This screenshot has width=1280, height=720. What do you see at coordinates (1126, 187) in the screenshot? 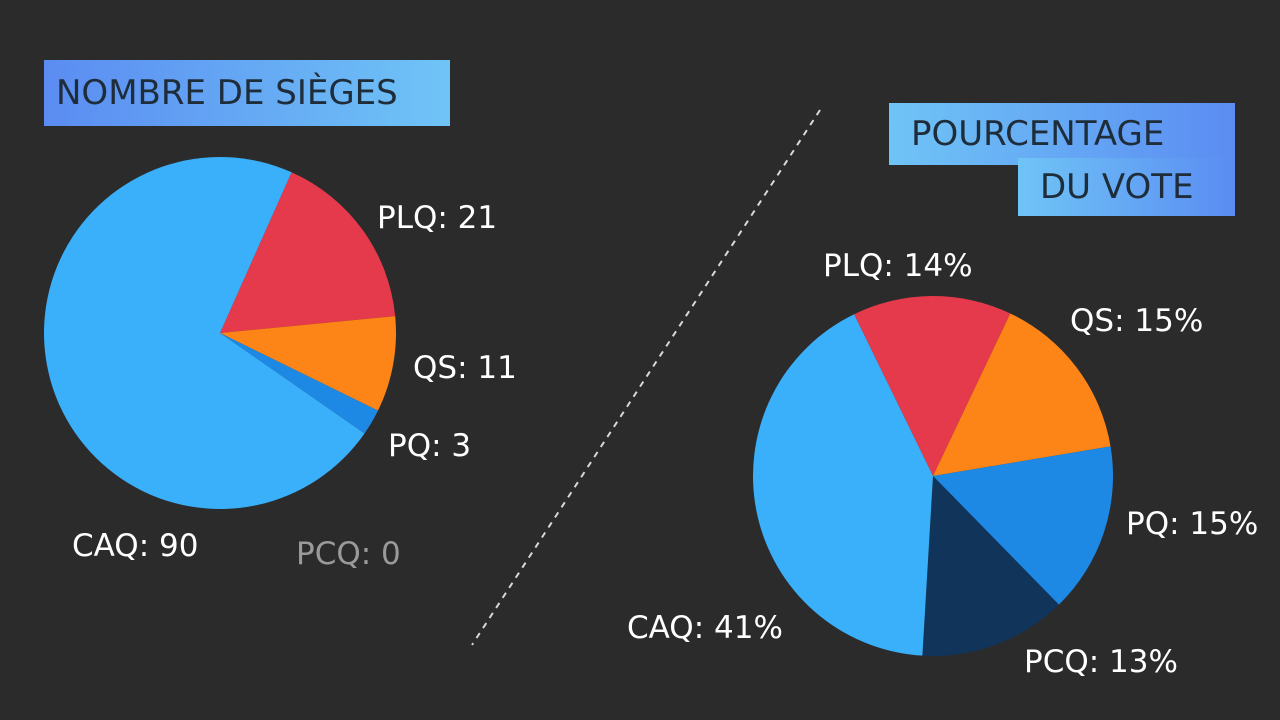
I see `vote-chart-title-line2: DU VOTE` at bounding box center [1126, 187].